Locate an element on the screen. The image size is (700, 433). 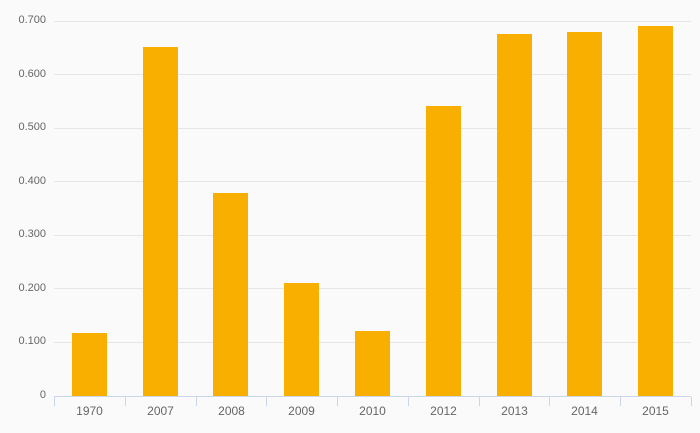
y-axis-tick-label: 0.400 is located at coordinates (32, 180).